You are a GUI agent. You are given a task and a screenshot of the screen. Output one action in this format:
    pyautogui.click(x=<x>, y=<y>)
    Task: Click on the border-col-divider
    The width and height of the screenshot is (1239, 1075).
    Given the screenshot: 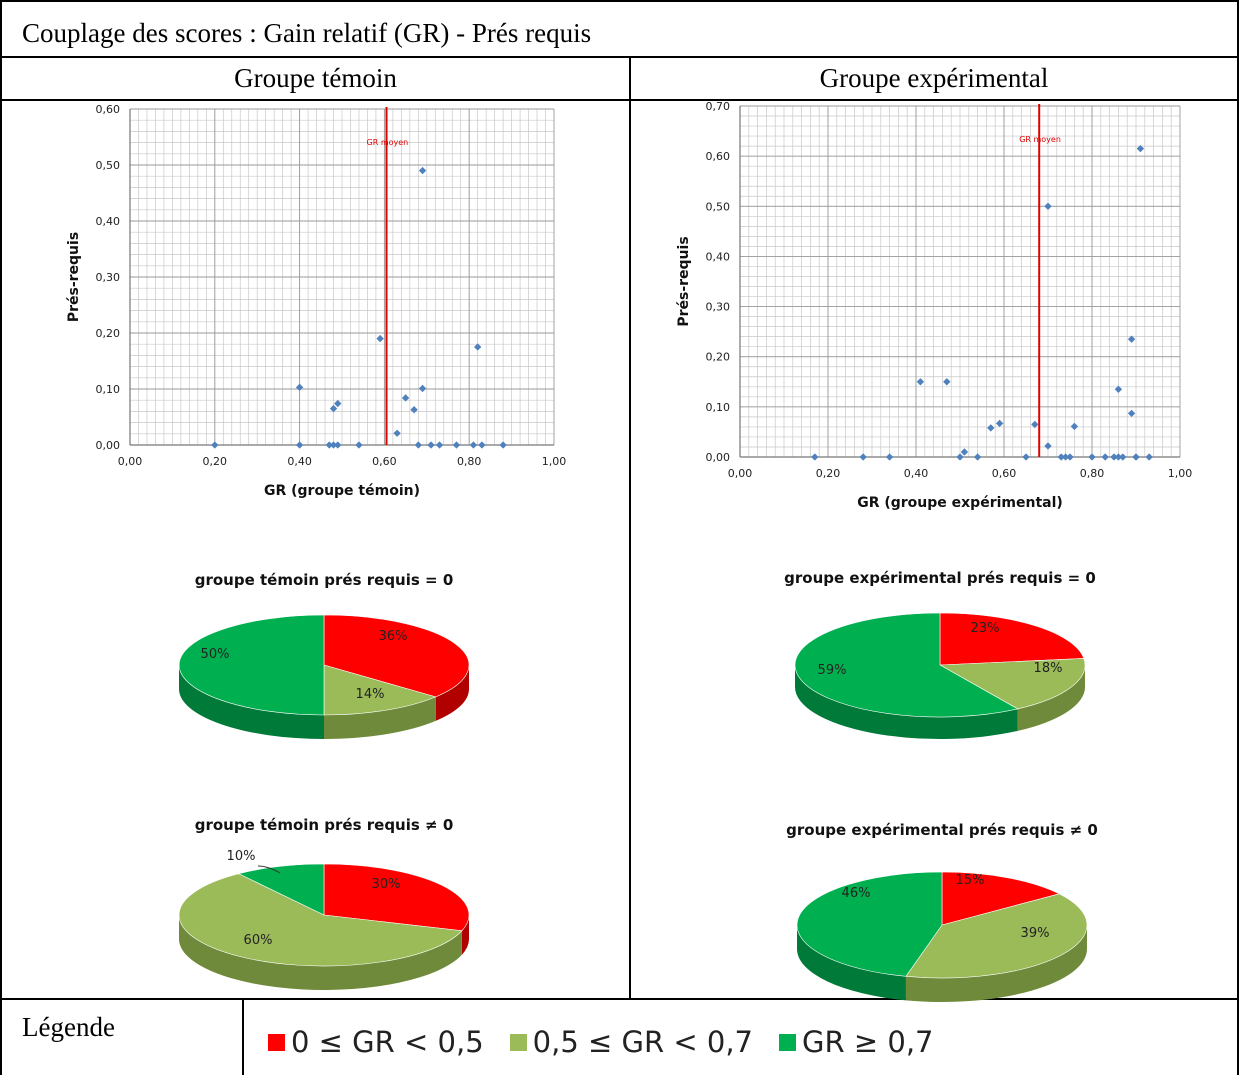 What is the action you would take?
    pyautogui.click(x=630, y=528)
    